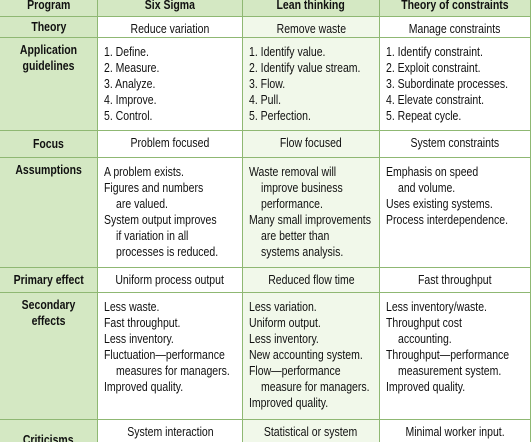 This screenshot has height=442, width=531. What do you see at coordinates (48, 170) in the screenshot?
I see `row-label-text: Assumptions` at bounding box center [48, 170].